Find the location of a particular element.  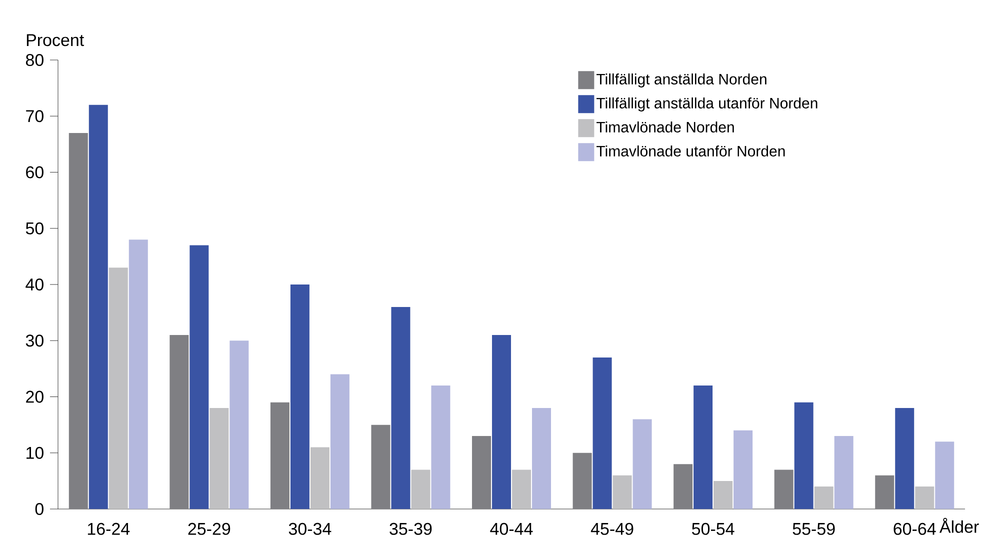

y-tick-label: 0 is located at coordinates (39, 509).